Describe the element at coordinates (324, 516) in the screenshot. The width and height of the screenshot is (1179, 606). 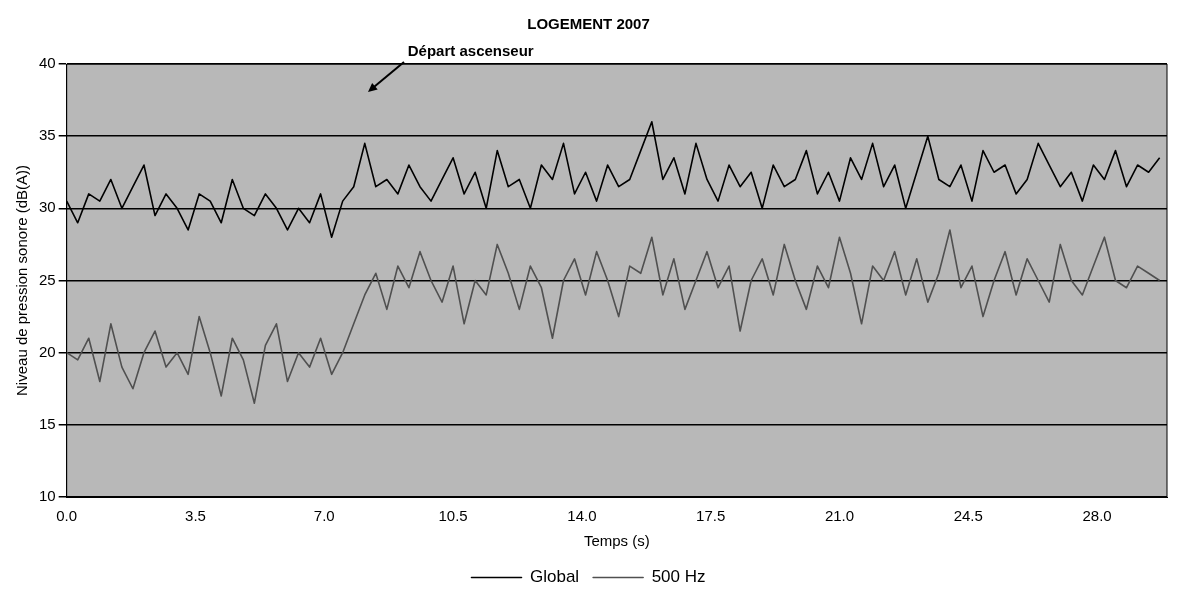
I see `x-tick-label: 7.0` at that location.